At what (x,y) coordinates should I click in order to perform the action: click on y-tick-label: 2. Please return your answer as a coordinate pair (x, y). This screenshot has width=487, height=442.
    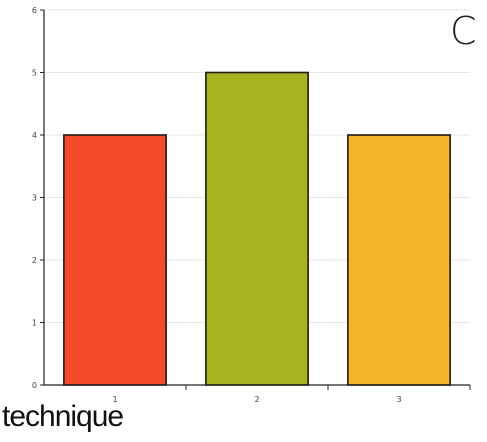
    Looking at the image, I should click on (34, 260).